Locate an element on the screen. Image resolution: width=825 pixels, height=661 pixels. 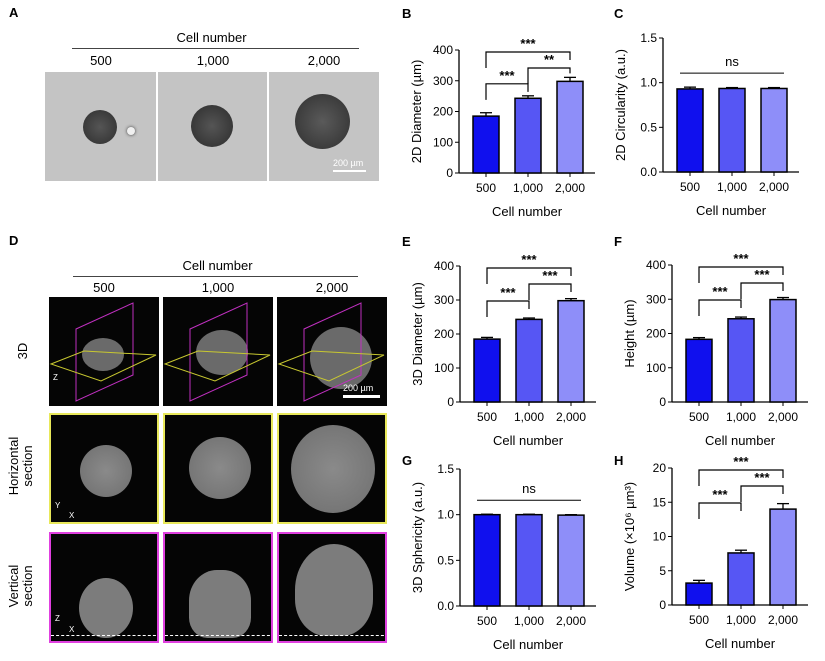
vertical-section-500: Z X is located at coordinates (104, 587).